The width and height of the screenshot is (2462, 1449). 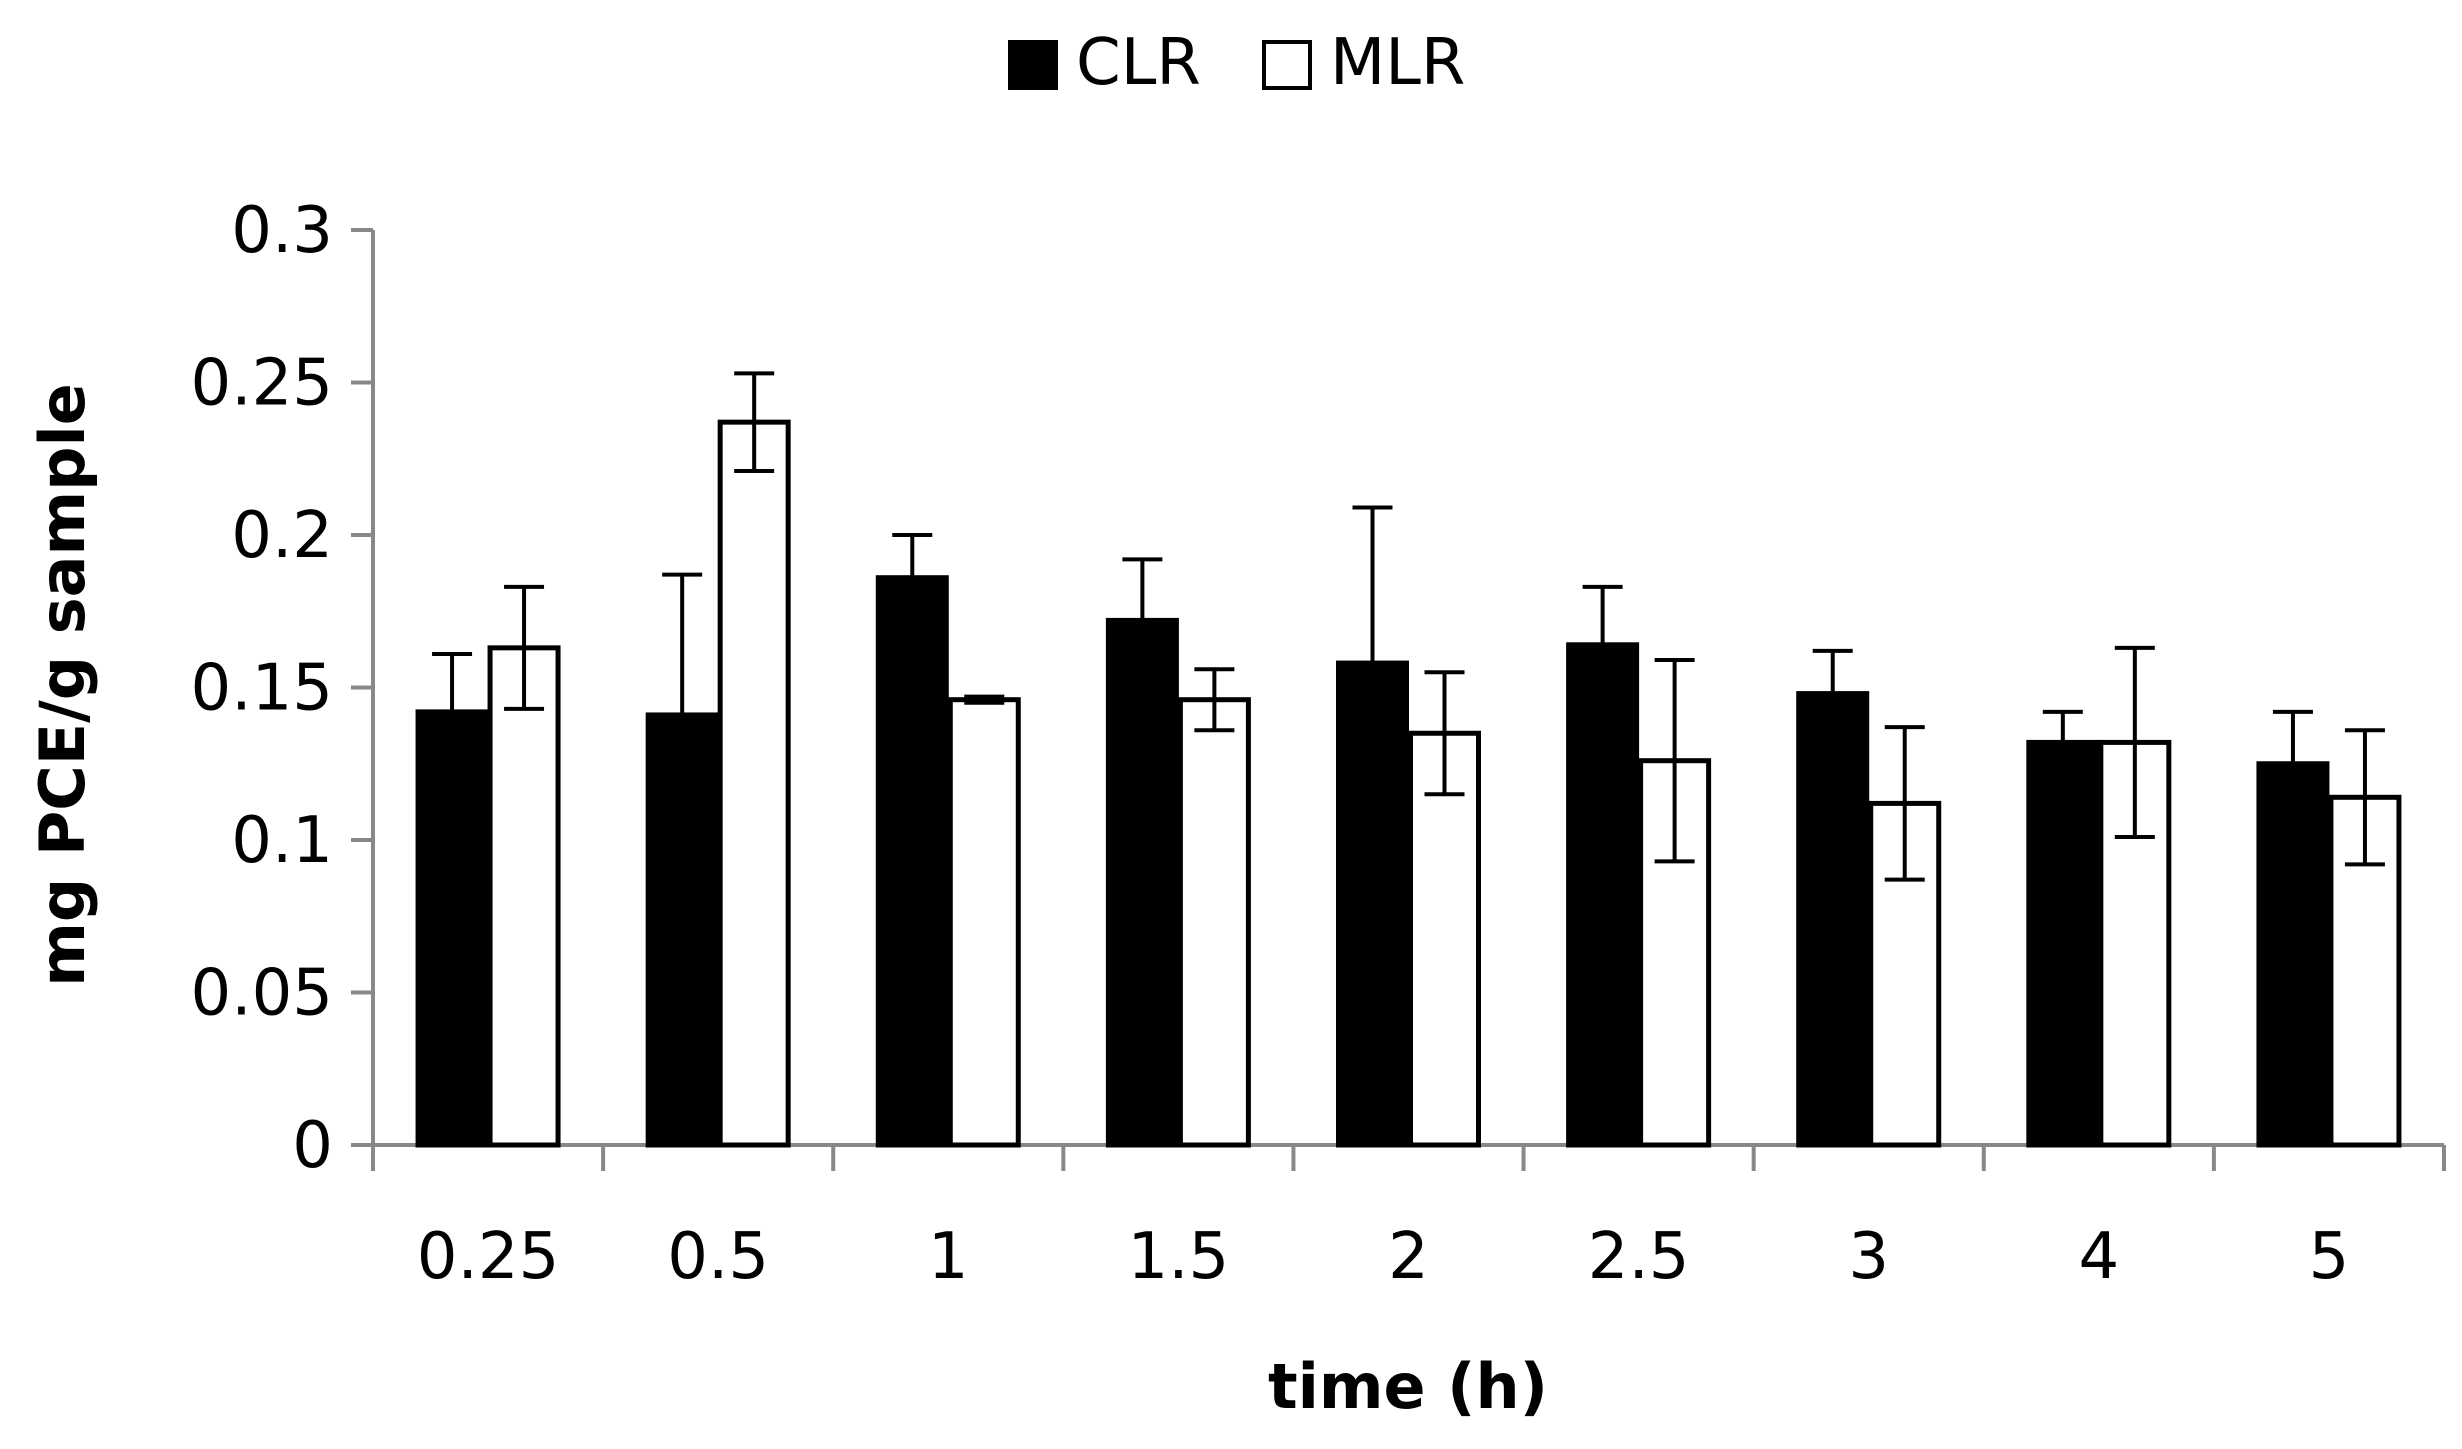 I want to click on bar-mlr-0.25, so click(x=524, y=896).